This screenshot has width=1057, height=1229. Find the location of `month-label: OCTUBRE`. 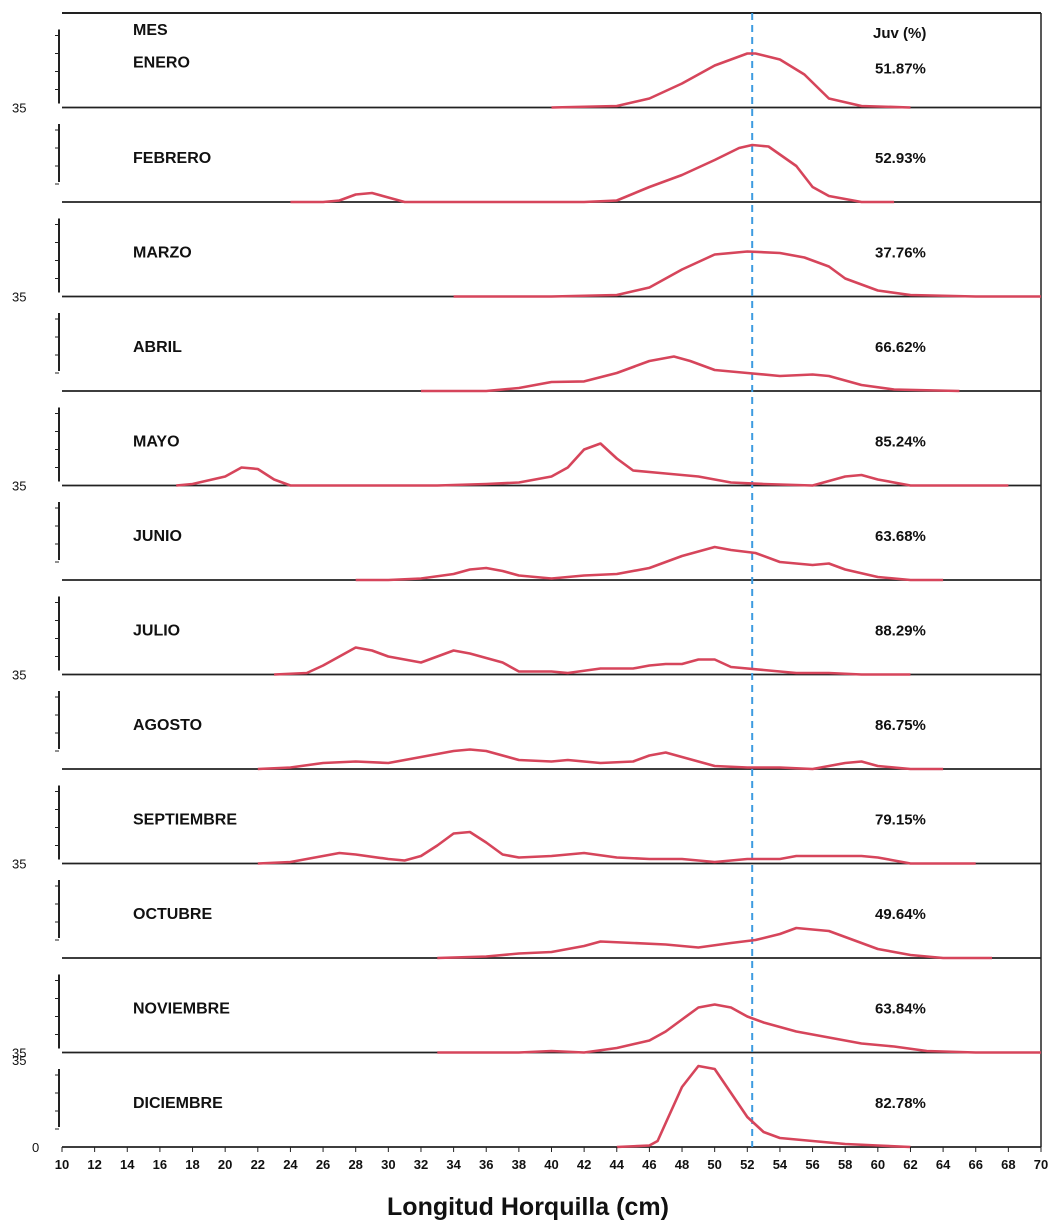

month-label: OCTUBRE is located at coordinates (172, 914).